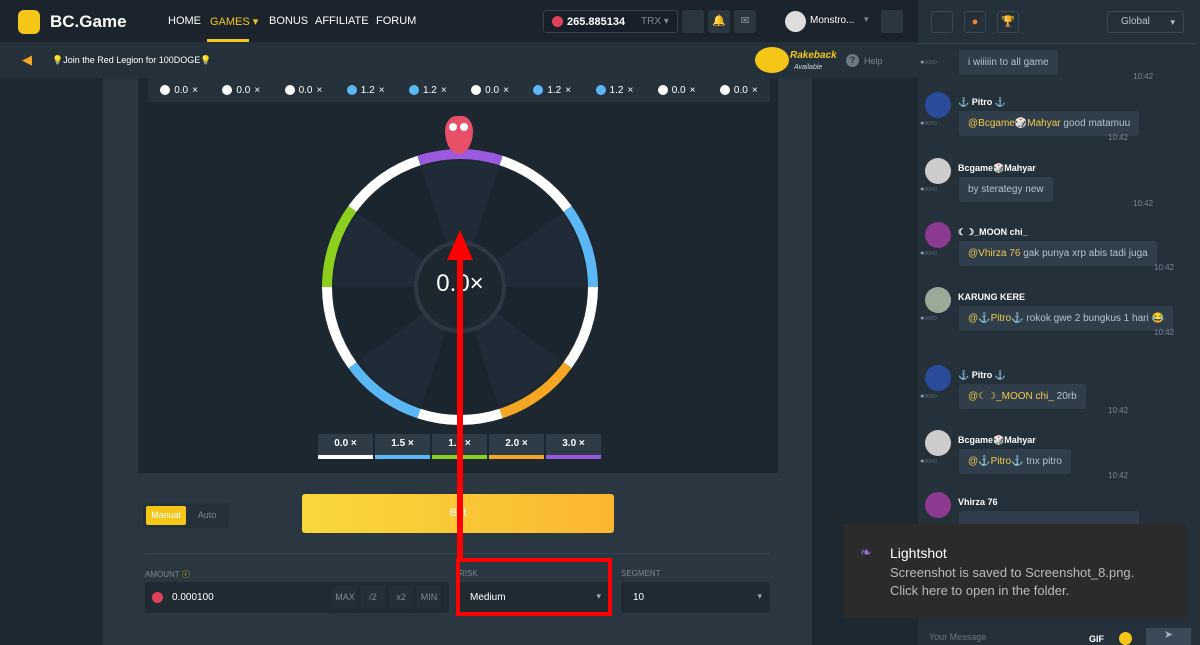 This screenshot has width=1200, height=645. I want to click on emoji-button, so click(1125, 638).